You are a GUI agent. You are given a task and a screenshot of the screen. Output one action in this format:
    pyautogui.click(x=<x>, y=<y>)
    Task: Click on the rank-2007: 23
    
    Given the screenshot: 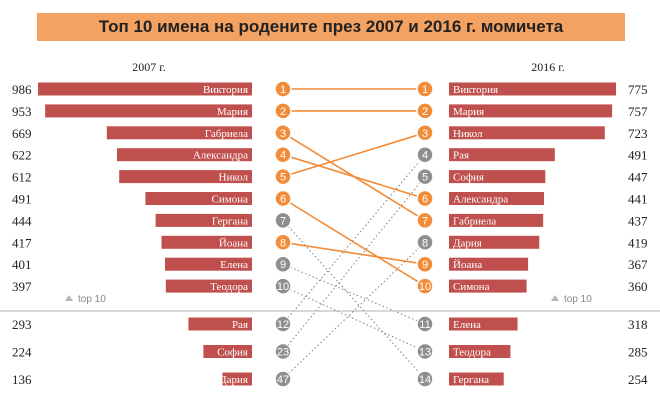 What is the action you would take?
    pyautogui.click(x=283, y=351)
    